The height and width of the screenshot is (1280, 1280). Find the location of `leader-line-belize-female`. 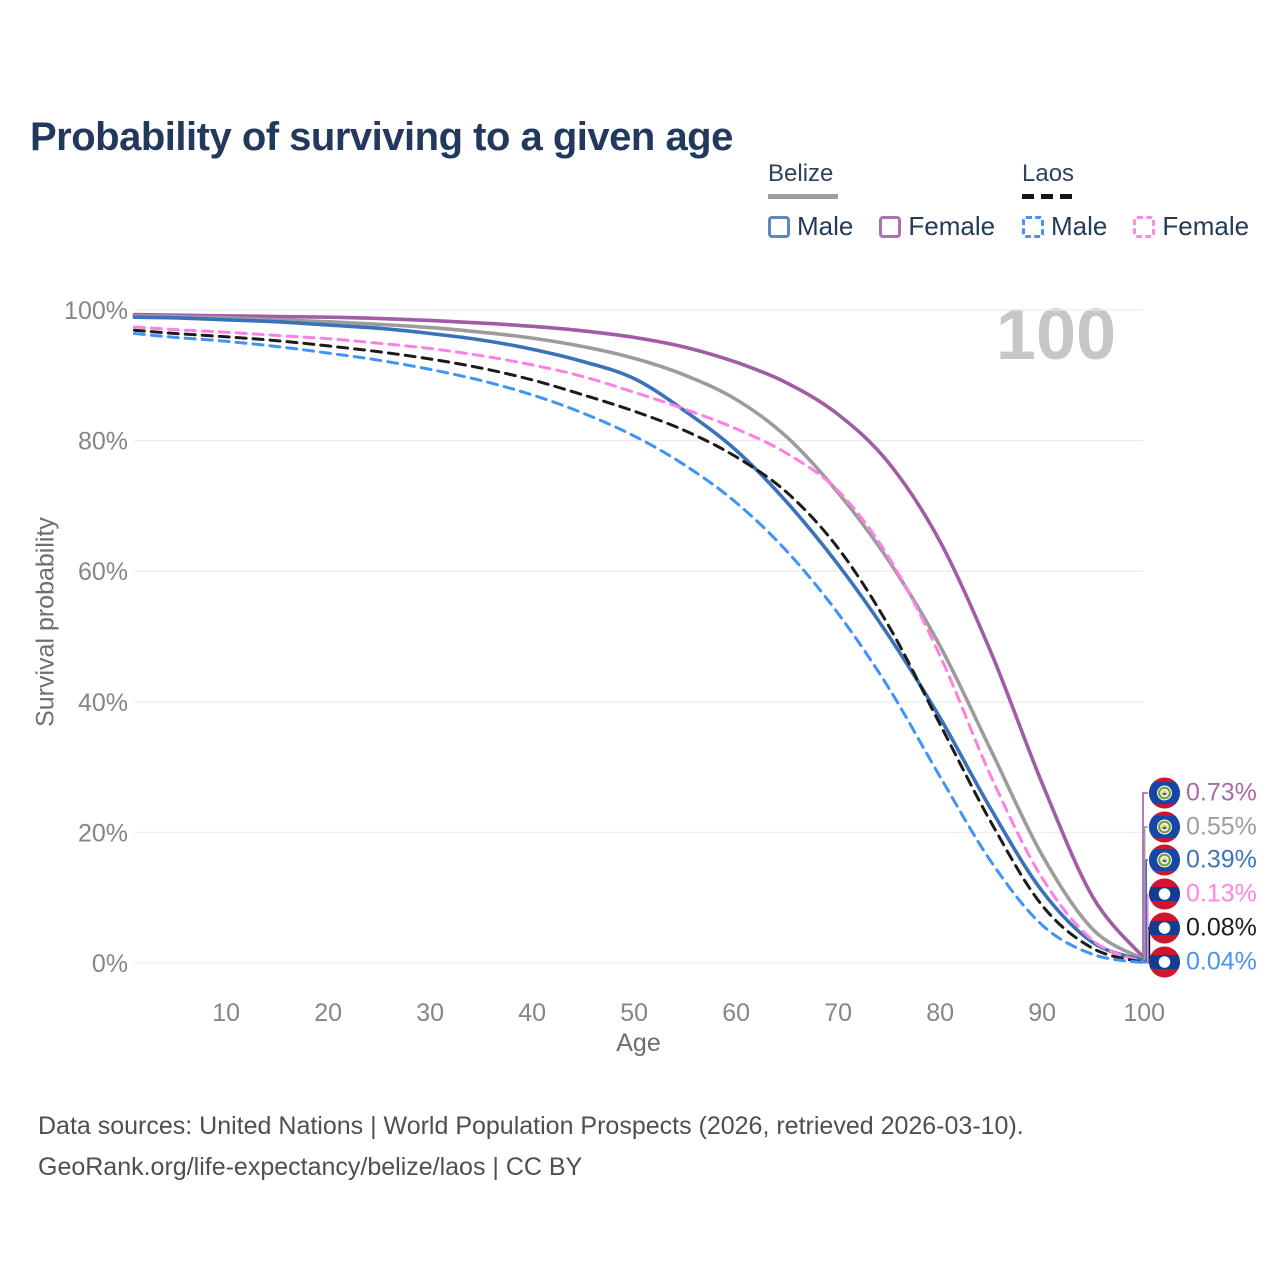

leader-line-belize-female is located at coordinates (1145, 875).